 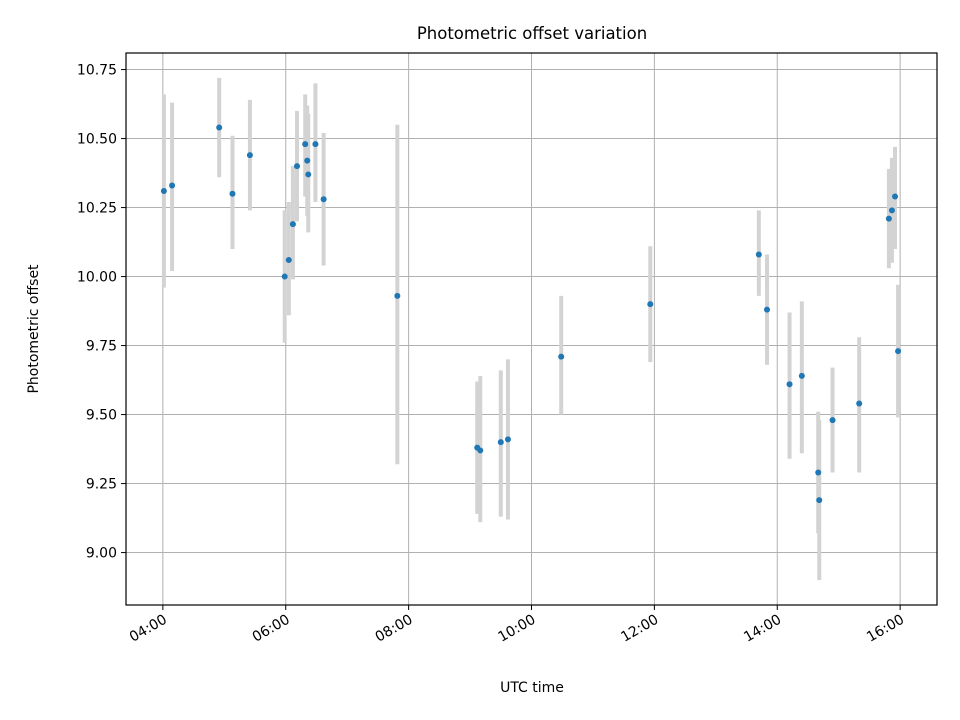 What do you see at coordinates (101, 312) in the screenshot?
I see `y-axis: 9.00 9.25 9.50 9.75 10.00 10.25 10.50 10.75` at bounding box center [101, 312].